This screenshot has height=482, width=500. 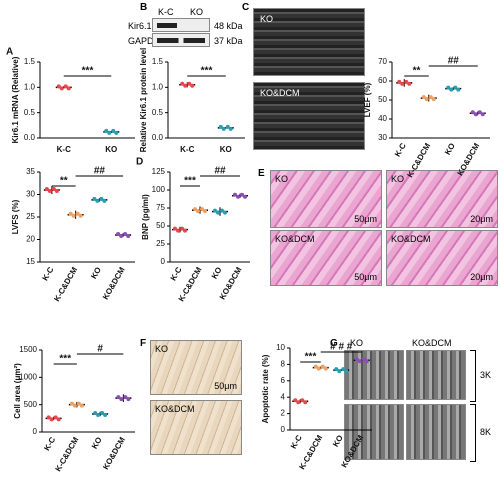 What do you see at coordinates (357, 343) in the screenshot?
I see `column-label: KO` at bounding box center [357, 343].